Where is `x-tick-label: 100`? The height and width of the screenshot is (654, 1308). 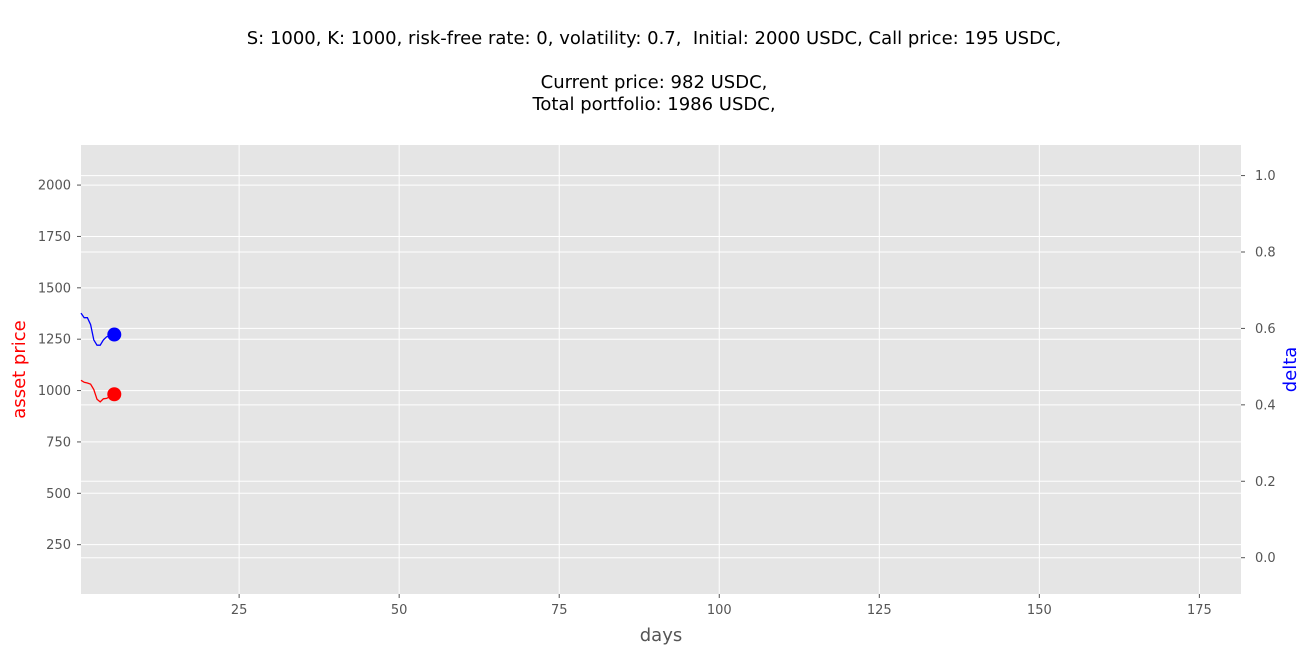
x-tick-label: 100 is located at coordinates (719, 610).